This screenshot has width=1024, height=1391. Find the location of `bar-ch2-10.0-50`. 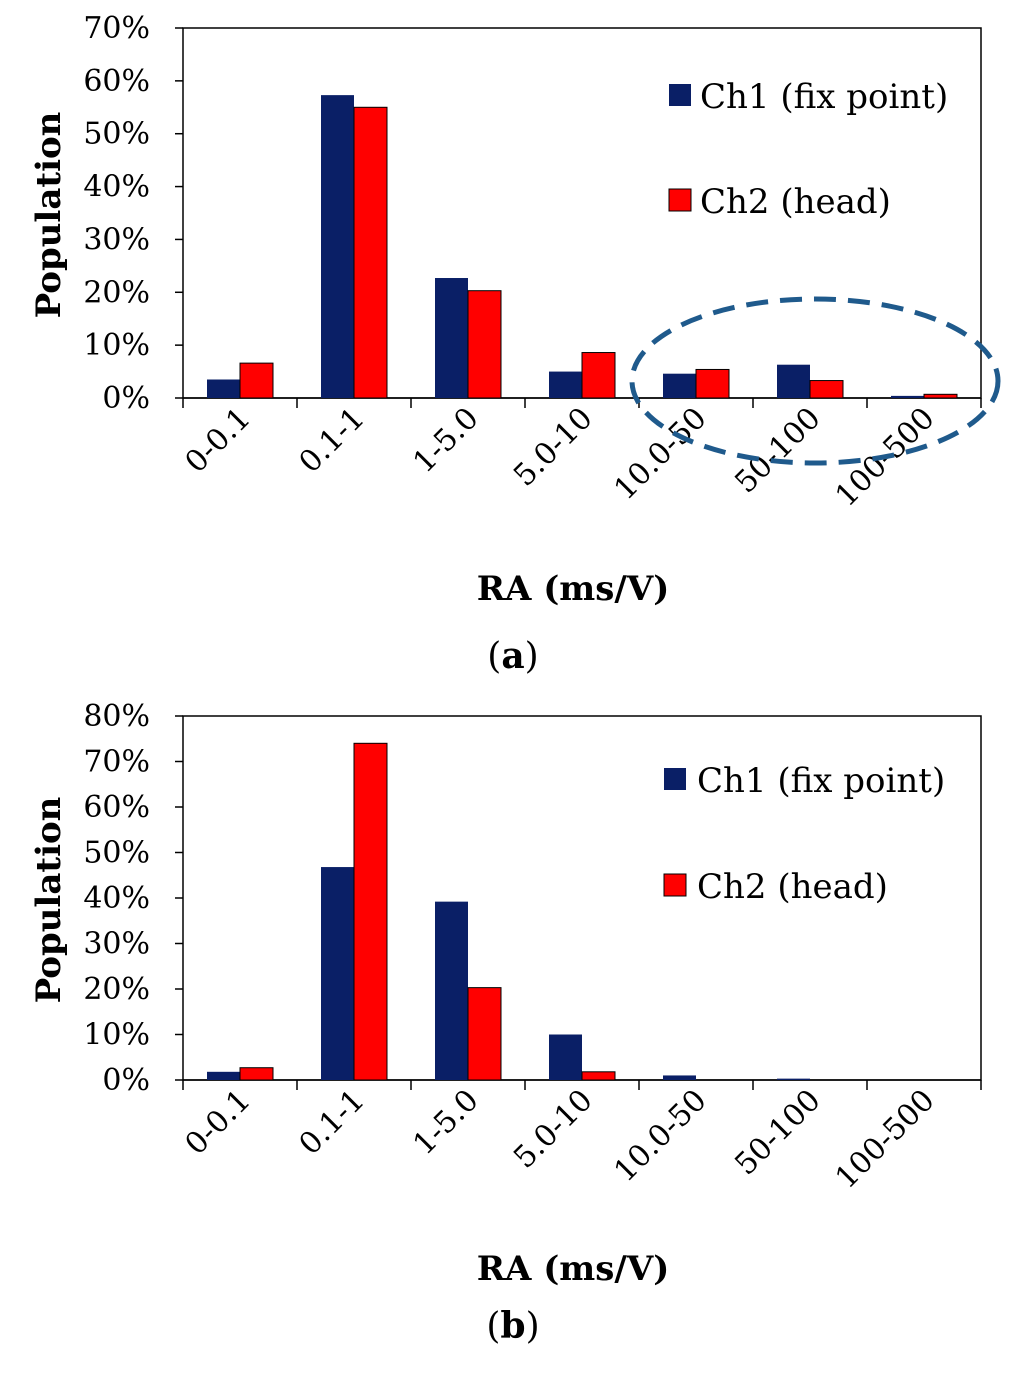

bar-ch2-10.0-50 is located at coordinates (712, 383).